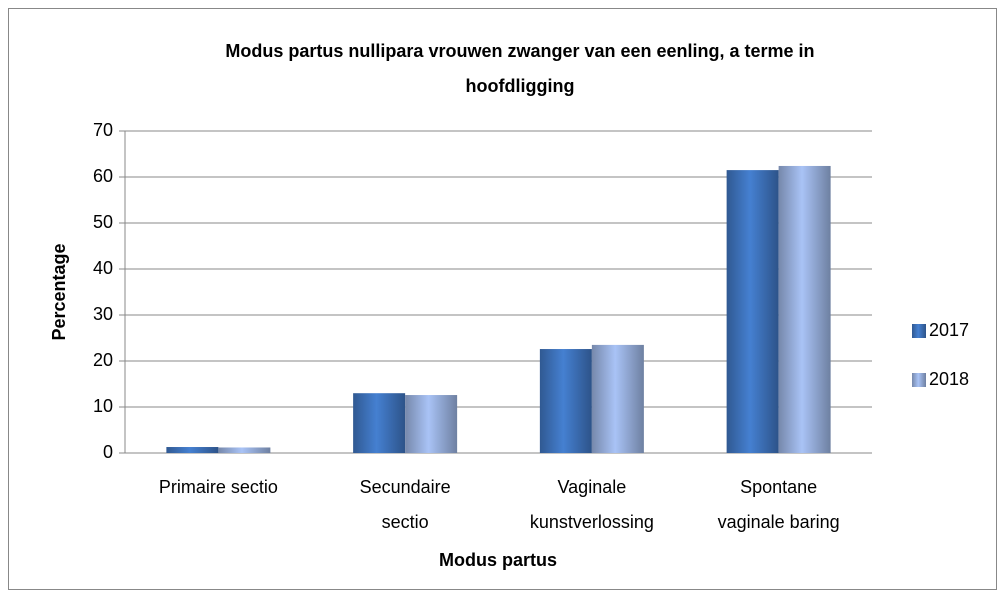 This screenshot has height=599, width=1005. Describe the element at coordinates (103, 130) in the screenshot. I see `y-tick-label: 70` at that location.